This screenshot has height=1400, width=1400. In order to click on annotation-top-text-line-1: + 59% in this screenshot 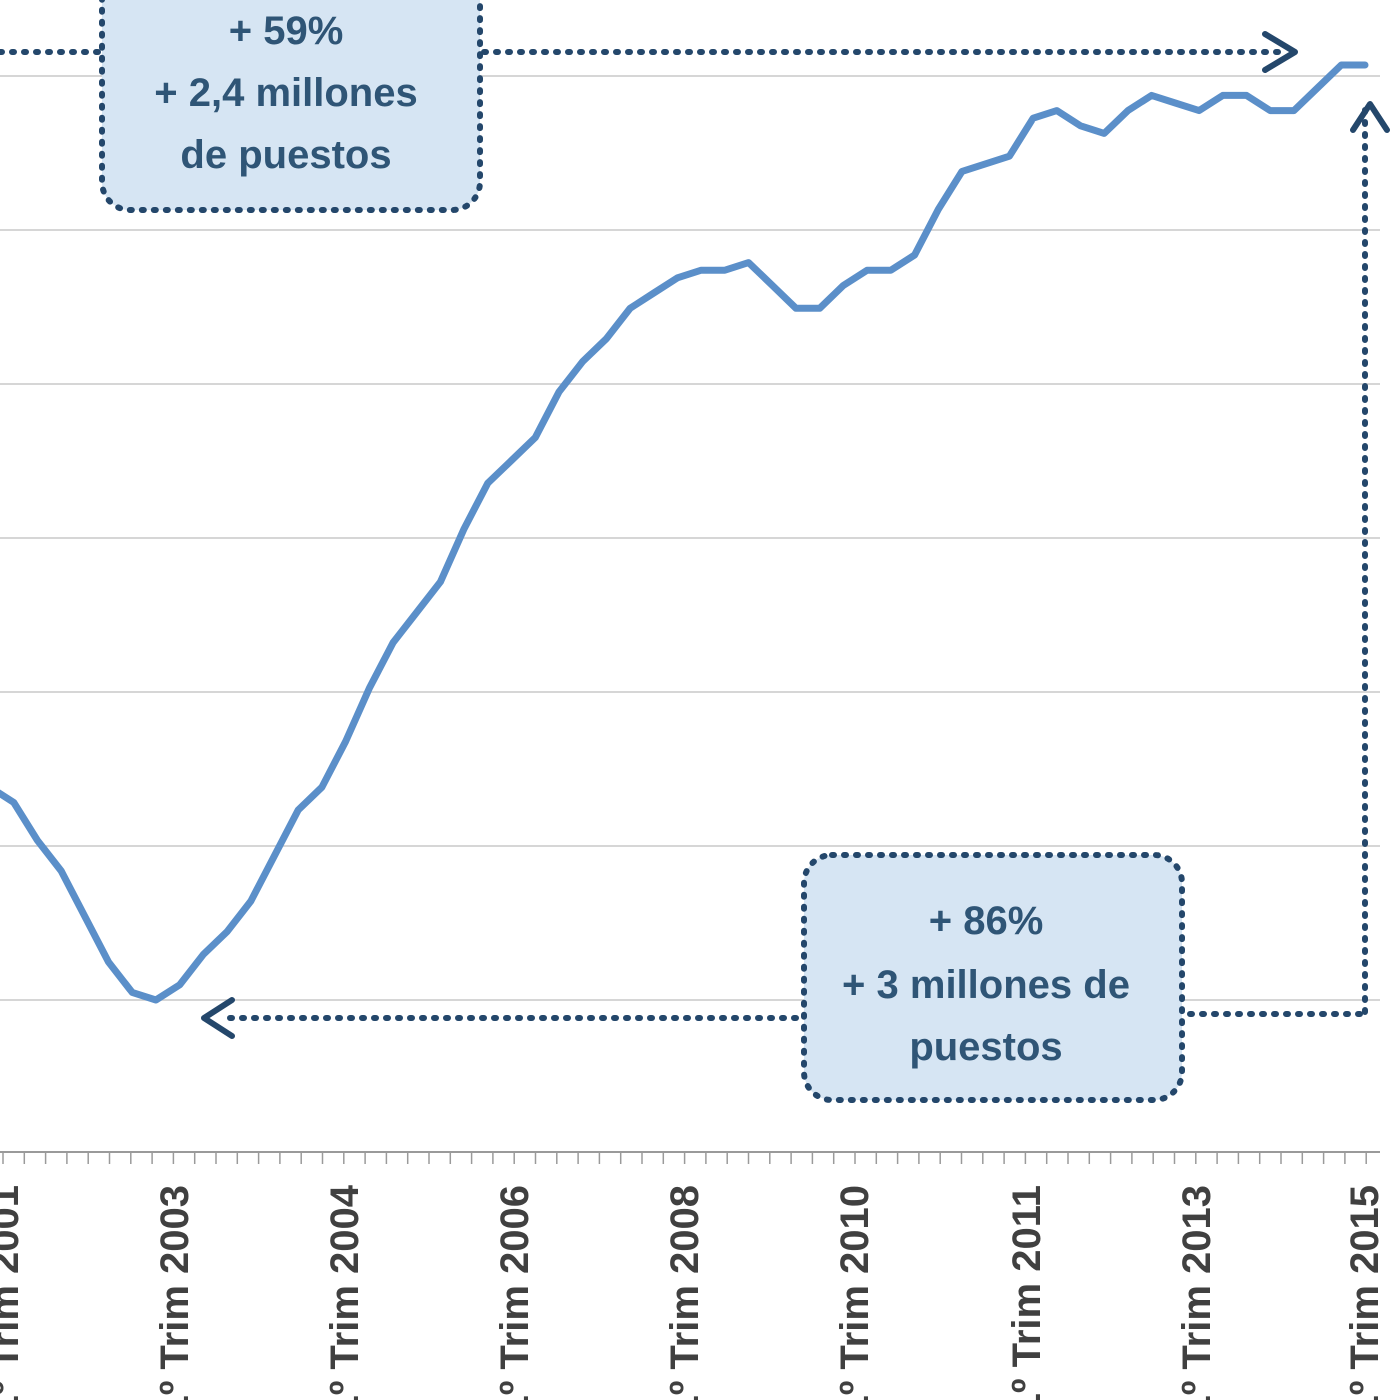, I will do `click(286, 31)`.